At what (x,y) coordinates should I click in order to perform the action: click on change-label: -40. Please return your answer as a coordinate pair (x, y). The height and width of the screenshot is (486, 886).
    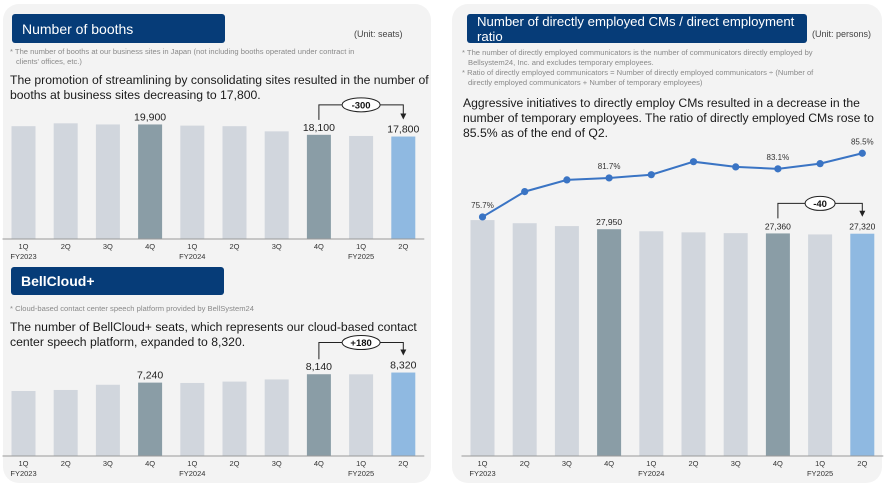
    Looking at the image, I should click on (820, 204).